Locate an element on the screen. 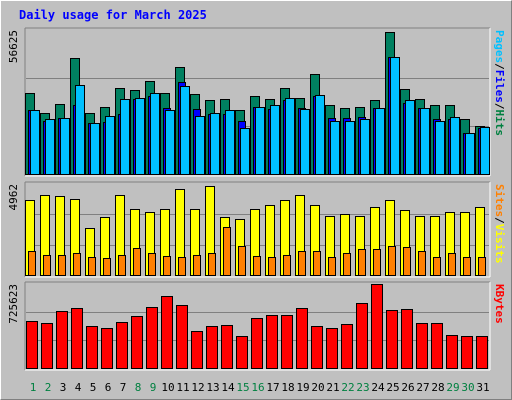 This screenshot has width=512, height=400. x-tick-label-29: 29 is located at coordinates (452, 387).